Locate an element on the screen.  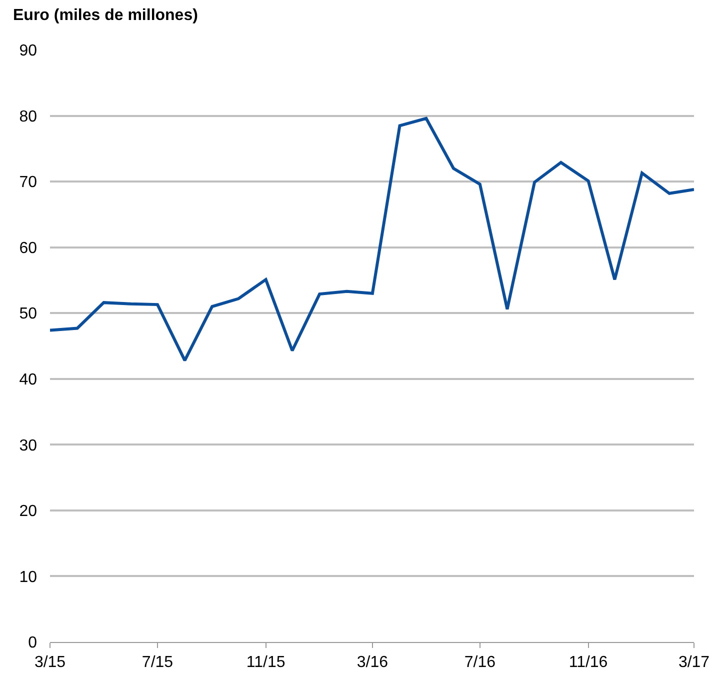
y-tick-label: 70 is located at coordinates (28, 183).